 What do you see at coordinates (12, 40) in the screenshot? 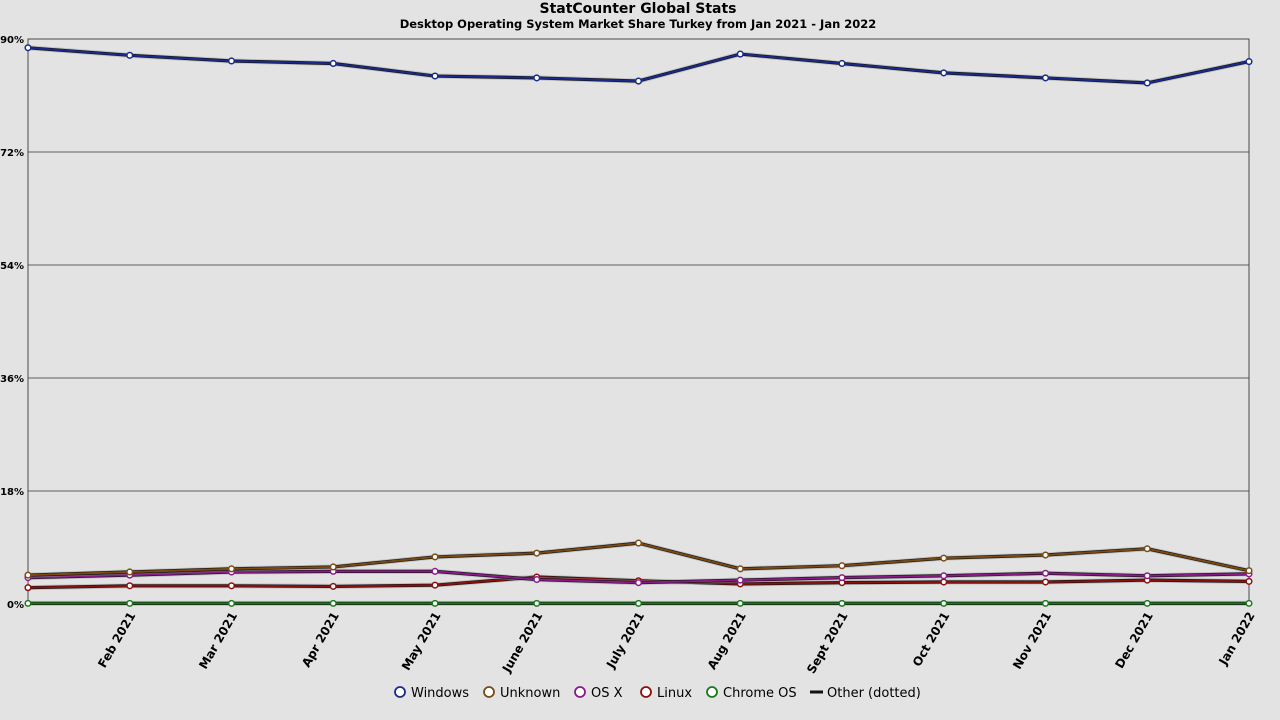
I see `y-tick-label: 90%` at bounding box center [12, 40].